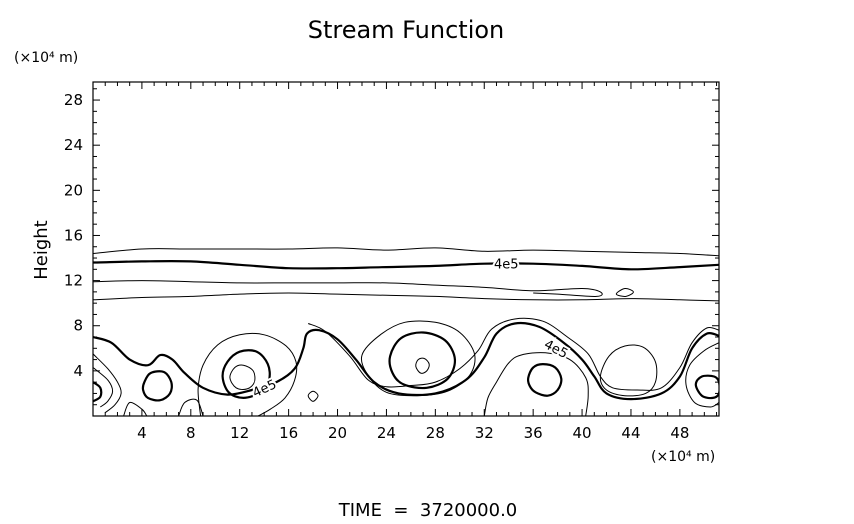 This screenshot has height=524, width=854. What do you see at coordinates (337, 433) in the screenshot?
I see `x-tick-label: 20` at bounding box center [337, 433].